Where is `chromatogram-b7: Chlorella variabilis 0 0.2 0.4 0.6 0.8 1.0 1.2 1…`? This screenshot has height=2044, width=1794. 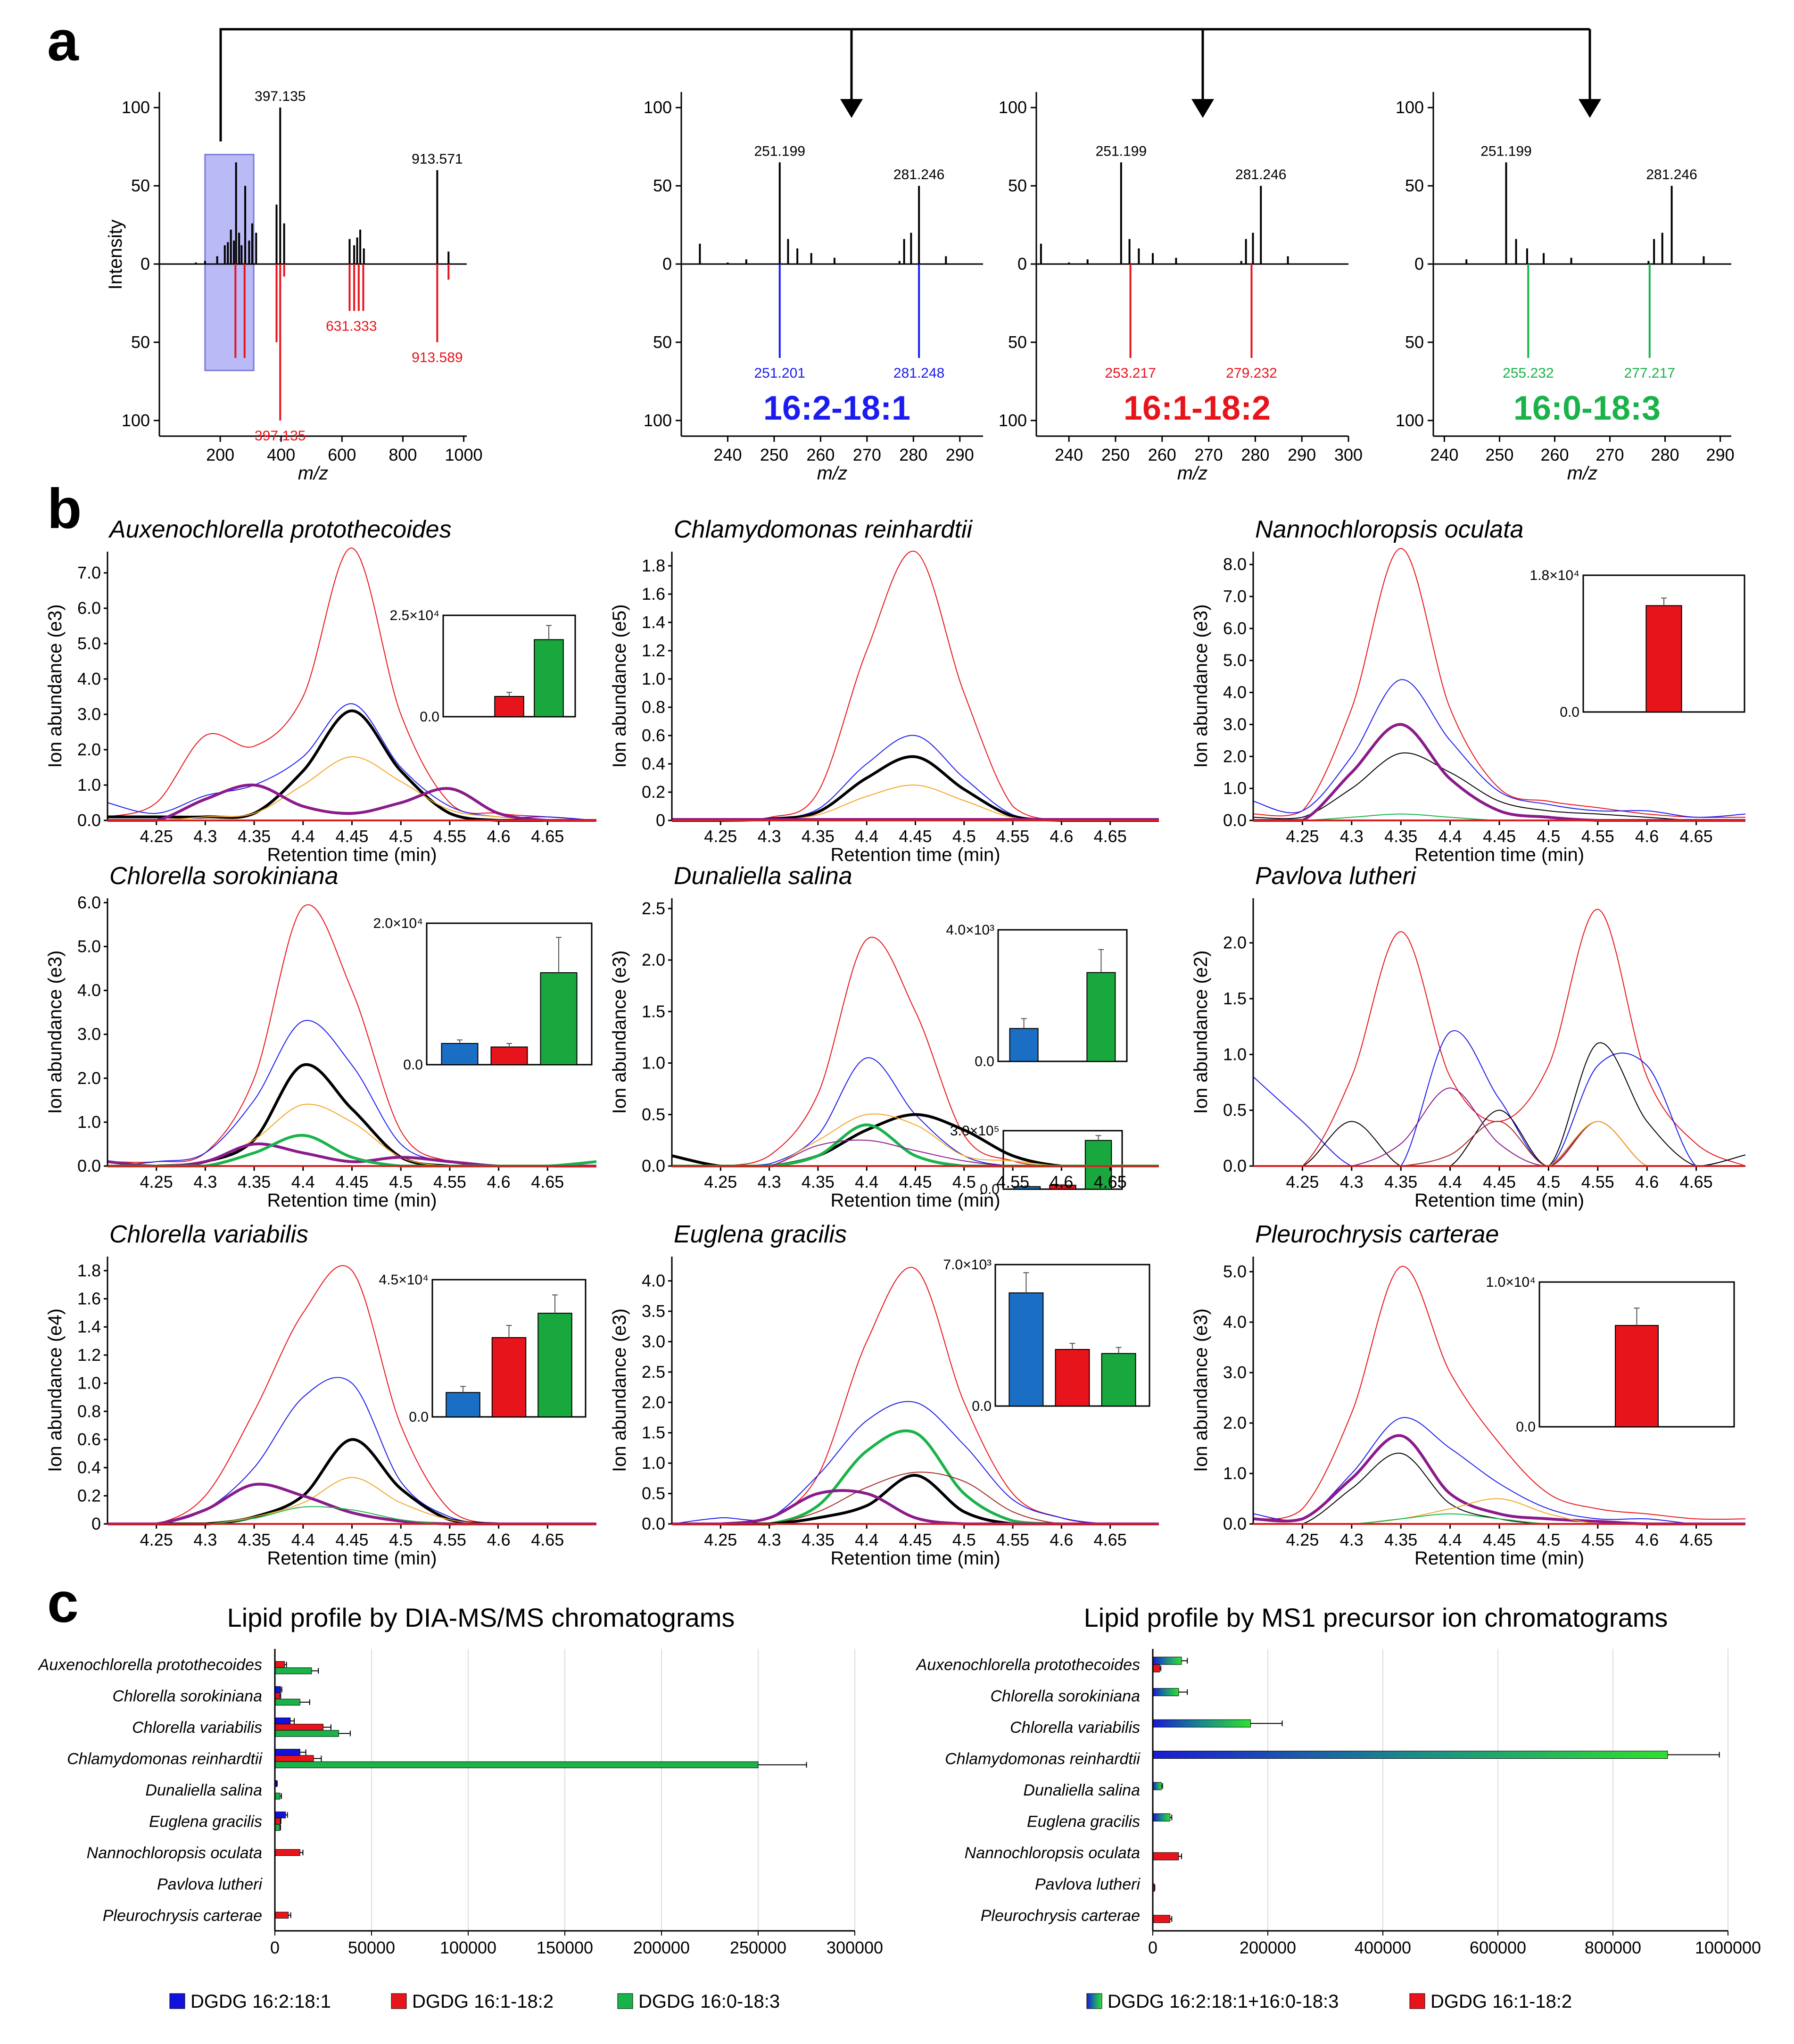
chromatogram-b7: Chlorella variabilis 0 0.2 0.4 0.6 0.8 1.0 1.2 1… is located at coordinates (320, 1395).